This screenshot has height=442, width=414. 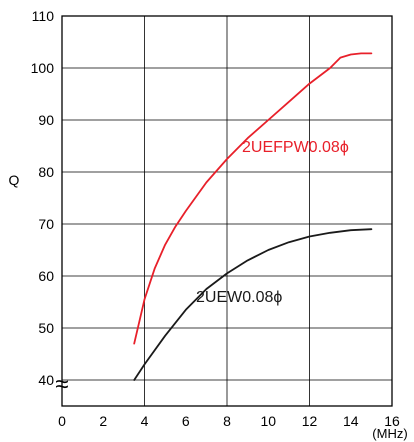 I want to click on y-tick-label: 60, so click(x=46, y=276).